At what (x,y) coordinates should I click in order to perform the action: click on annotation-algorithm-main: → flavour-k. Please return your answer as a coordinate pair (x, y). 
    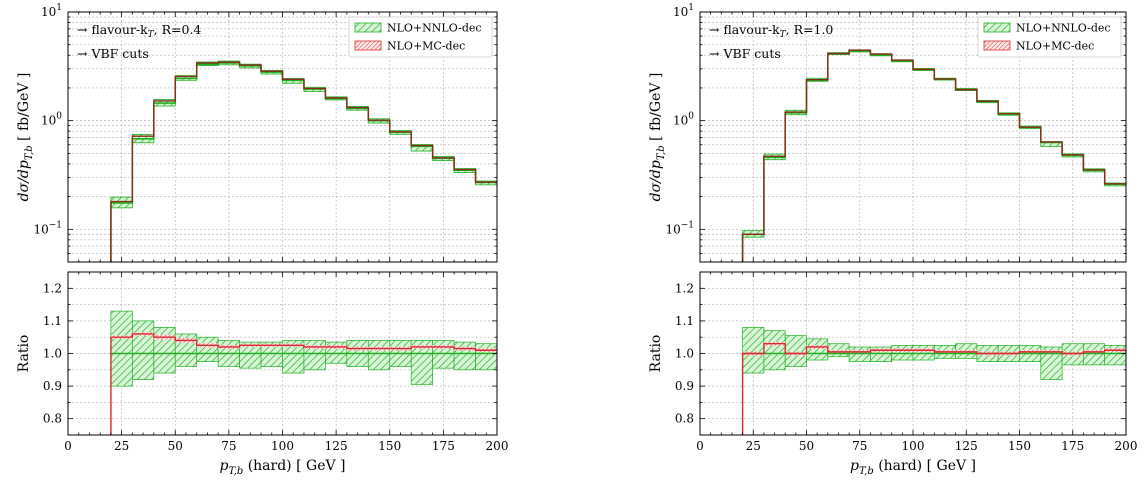
    Looking at the image, I should click on (112, 29).